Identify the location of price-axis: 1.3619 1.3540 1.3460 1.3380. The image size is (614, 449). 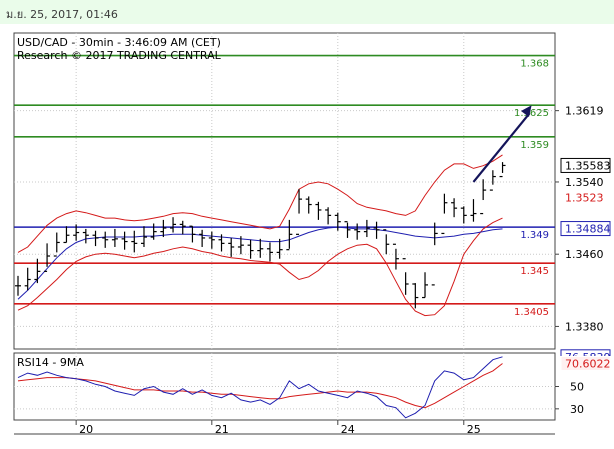
(579, 219).